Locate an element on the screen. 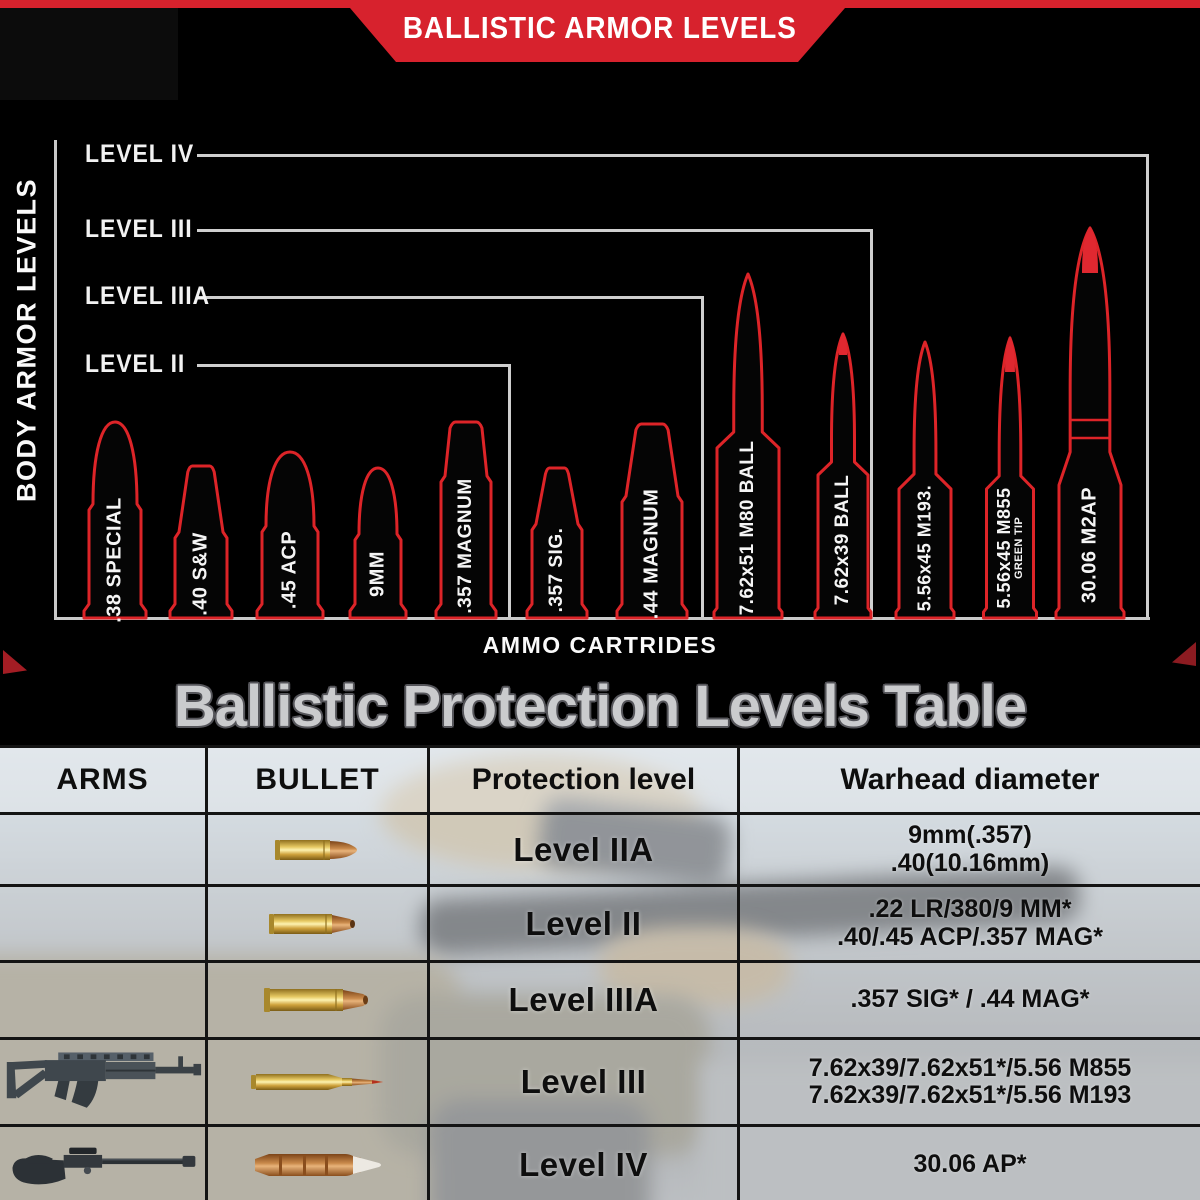 Image resolution: width=1200 pixels, height=1200 pixels. cartridge-label-9mm: 9MM is located at coordinates (377, 574).